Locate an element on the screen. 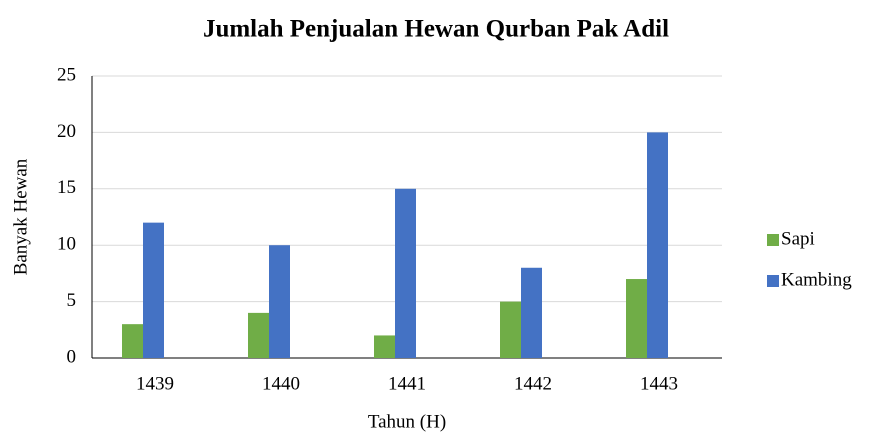 This screenshot has width=873, height=438. x-tick-label: 1442 is located at coordinates (533, 383).